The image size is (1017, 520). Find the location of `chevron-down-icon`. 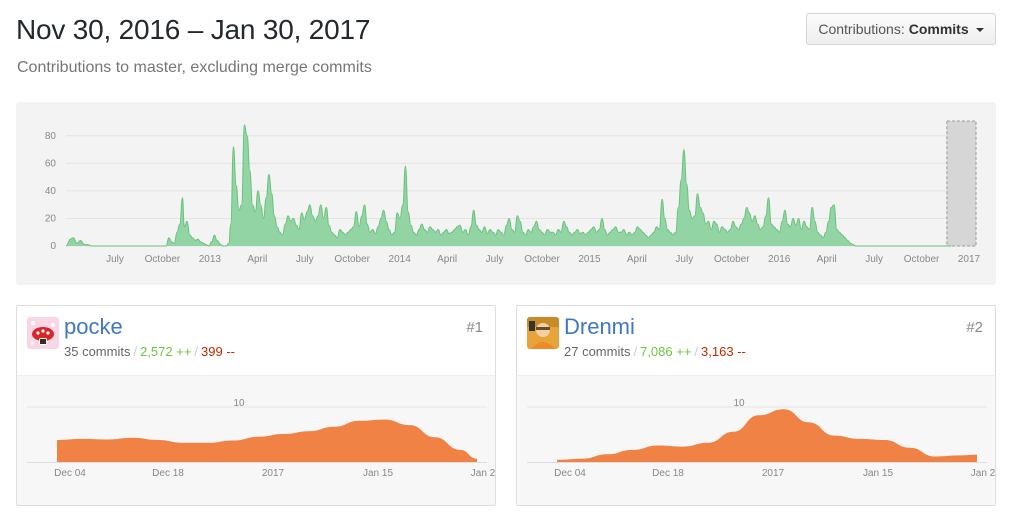

chevron-down-icon is located at coordinates (979, 30).